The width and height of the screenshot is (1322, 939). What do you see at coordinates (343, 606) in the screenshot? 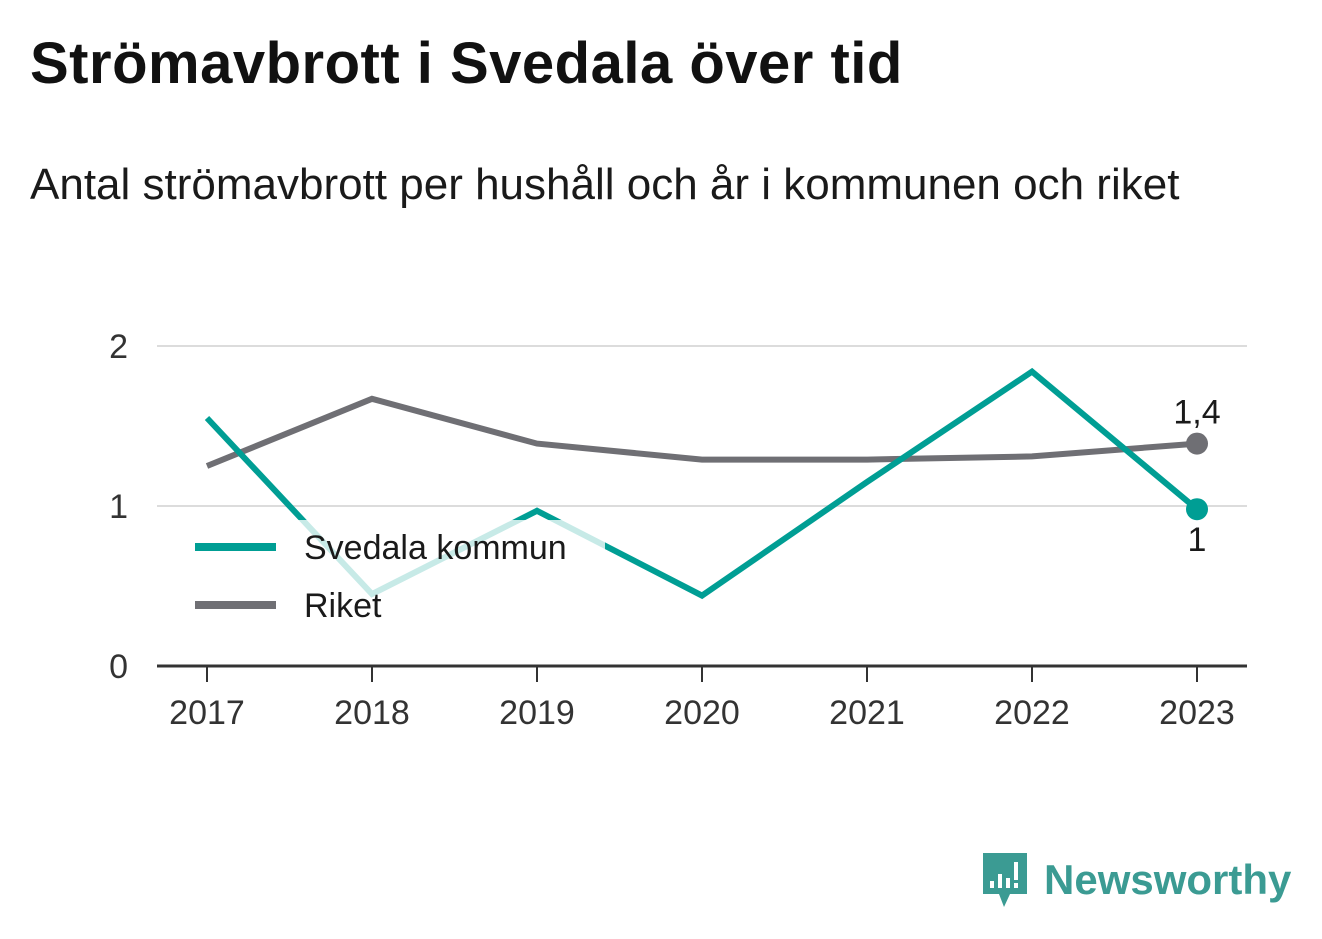
I see `legend-label: Riket` at bounding box center [343, 606].